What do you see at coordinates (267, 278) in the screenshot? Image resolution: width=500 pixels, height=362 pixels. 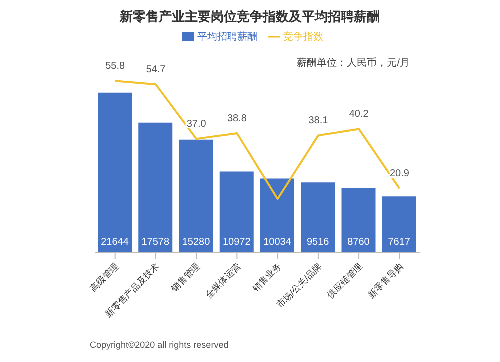 I see `x-tick-label: 销售业务` at bounding box center [267, 278].